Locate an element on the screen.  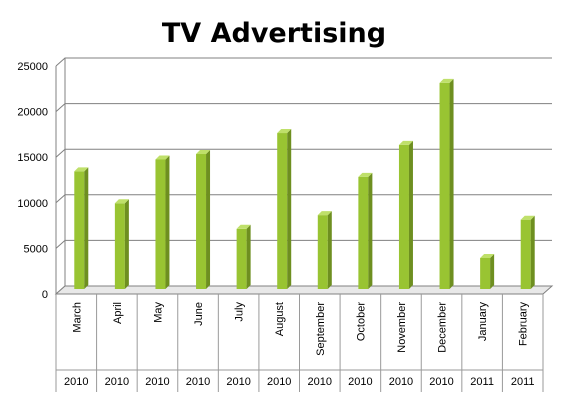
category-label: May is located at coordinates (158, 312).